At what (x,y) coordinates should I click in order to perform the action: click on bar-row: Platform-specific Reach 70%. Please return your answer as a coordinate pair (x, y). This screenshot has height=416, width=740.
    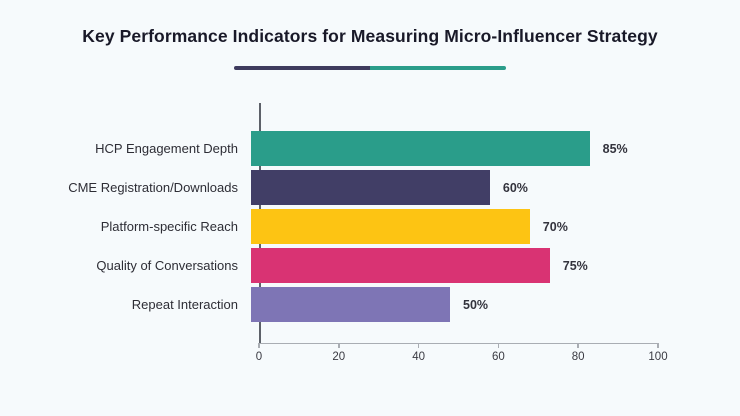
    Looking at the image, I should click on (370, 226).